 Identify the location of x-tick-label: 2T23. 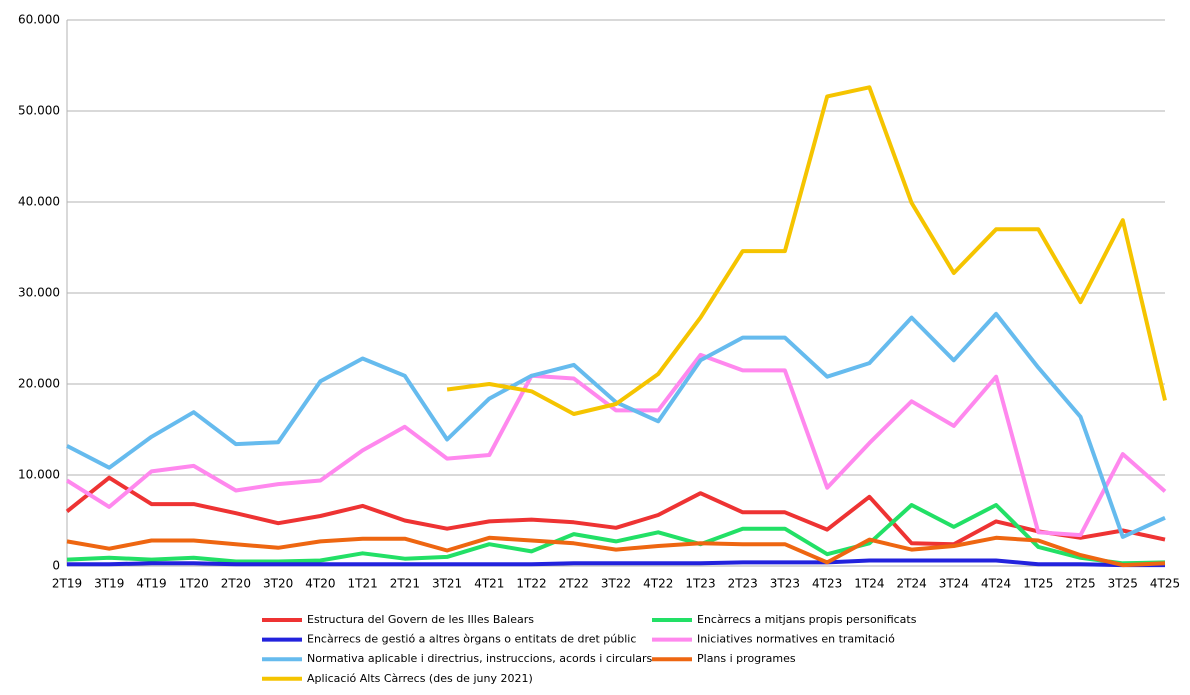
(743, 584).